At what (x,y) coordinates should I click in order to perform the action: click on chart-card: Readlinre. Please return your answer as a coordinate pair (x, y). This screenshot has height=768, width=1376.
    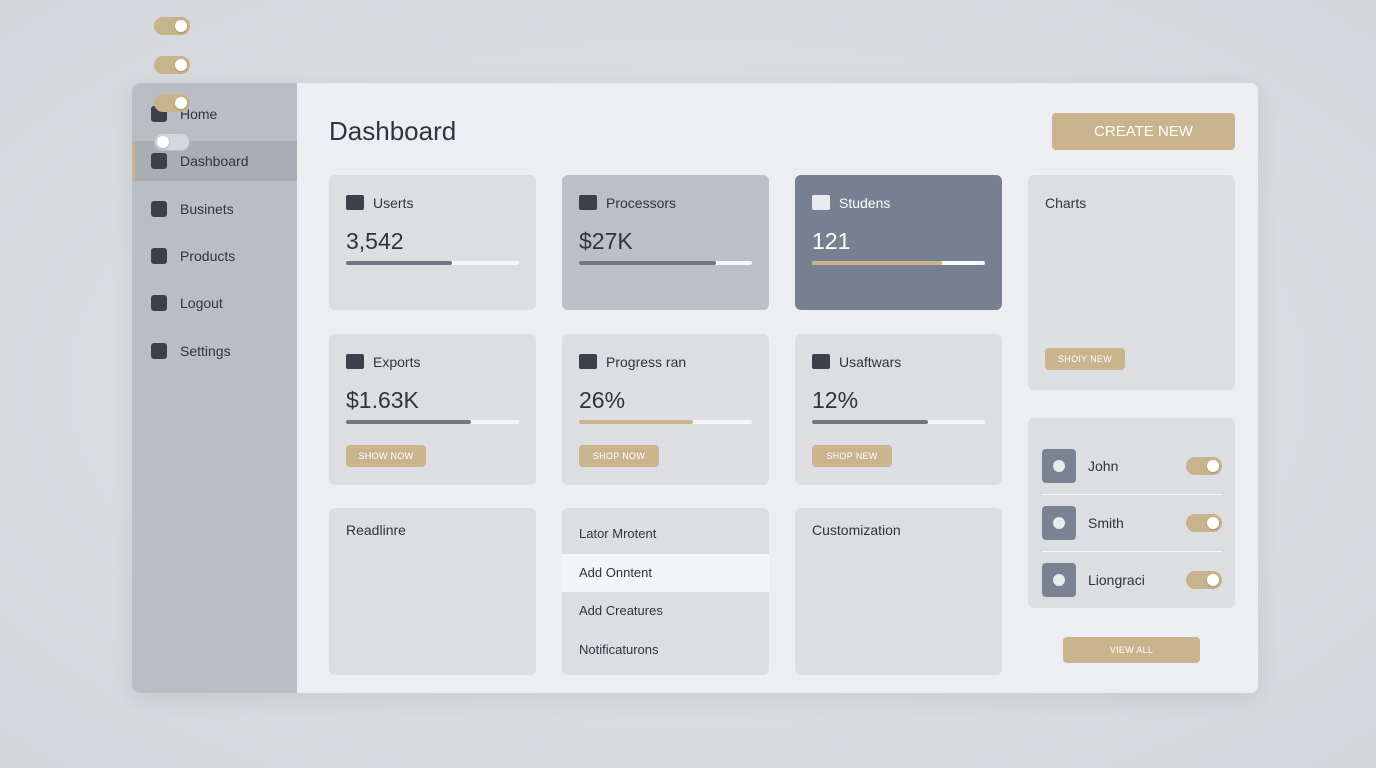
    Looking at the image, I should click on (432, 591).